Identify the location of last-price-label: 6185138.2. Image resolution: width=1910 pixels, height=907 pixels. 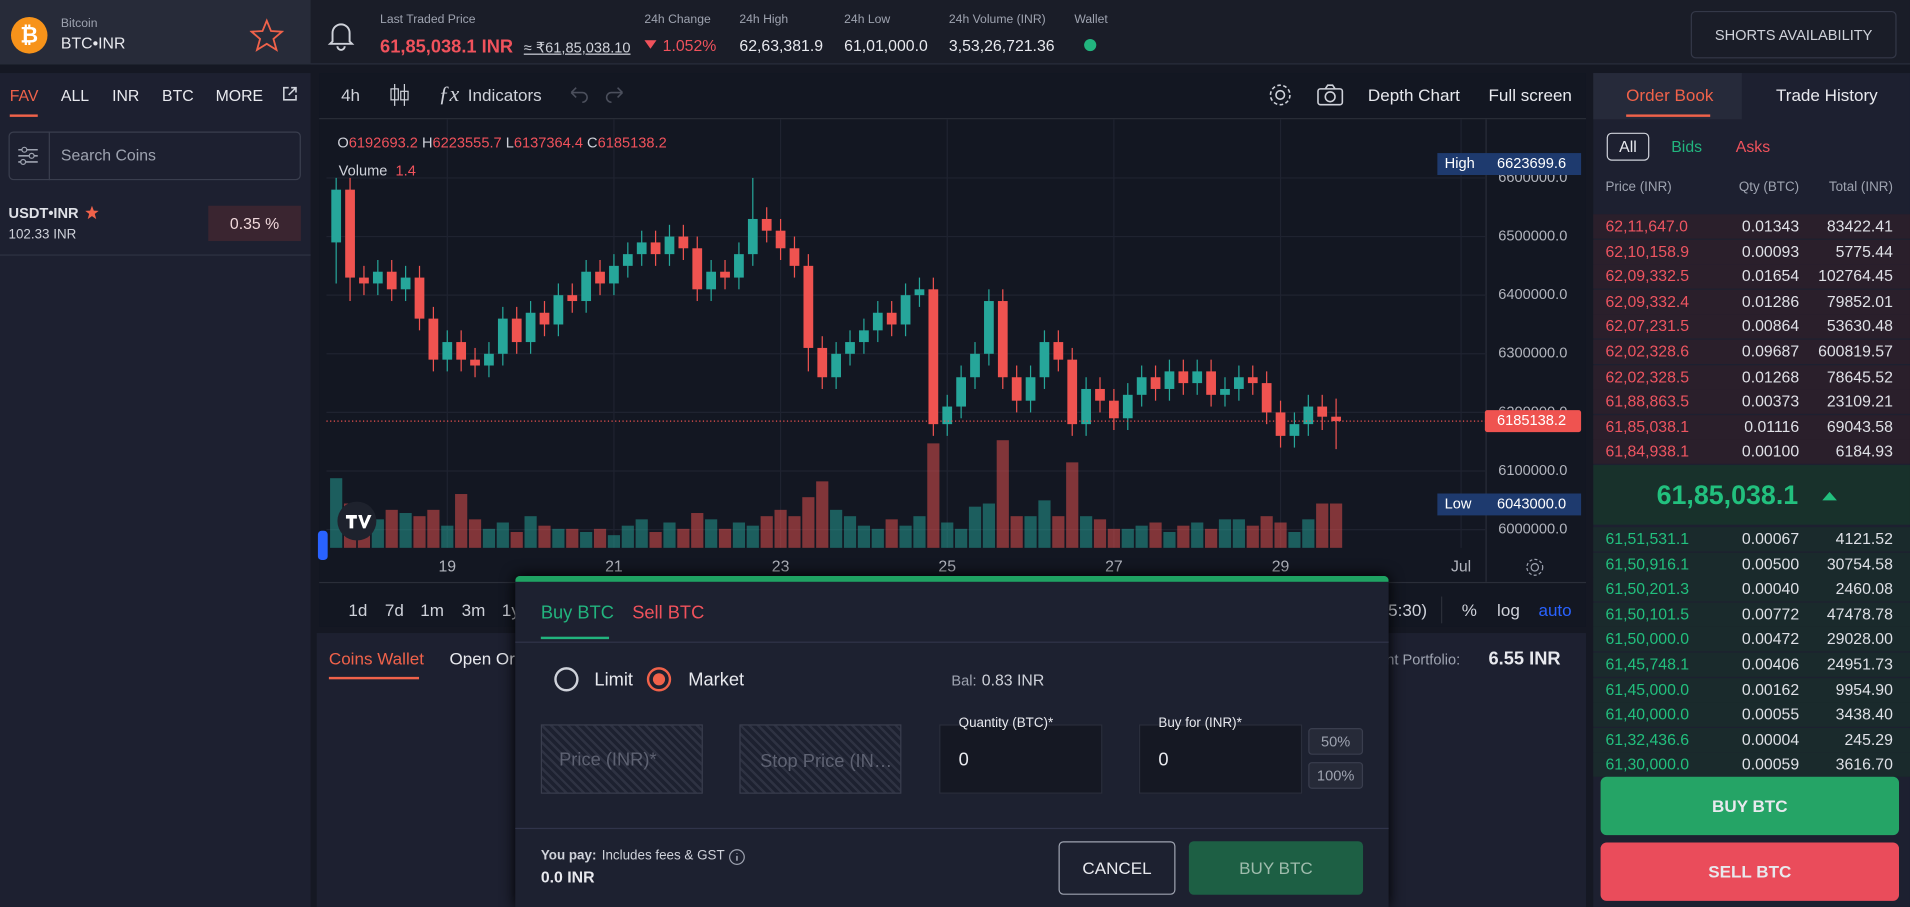
(1531, 421).